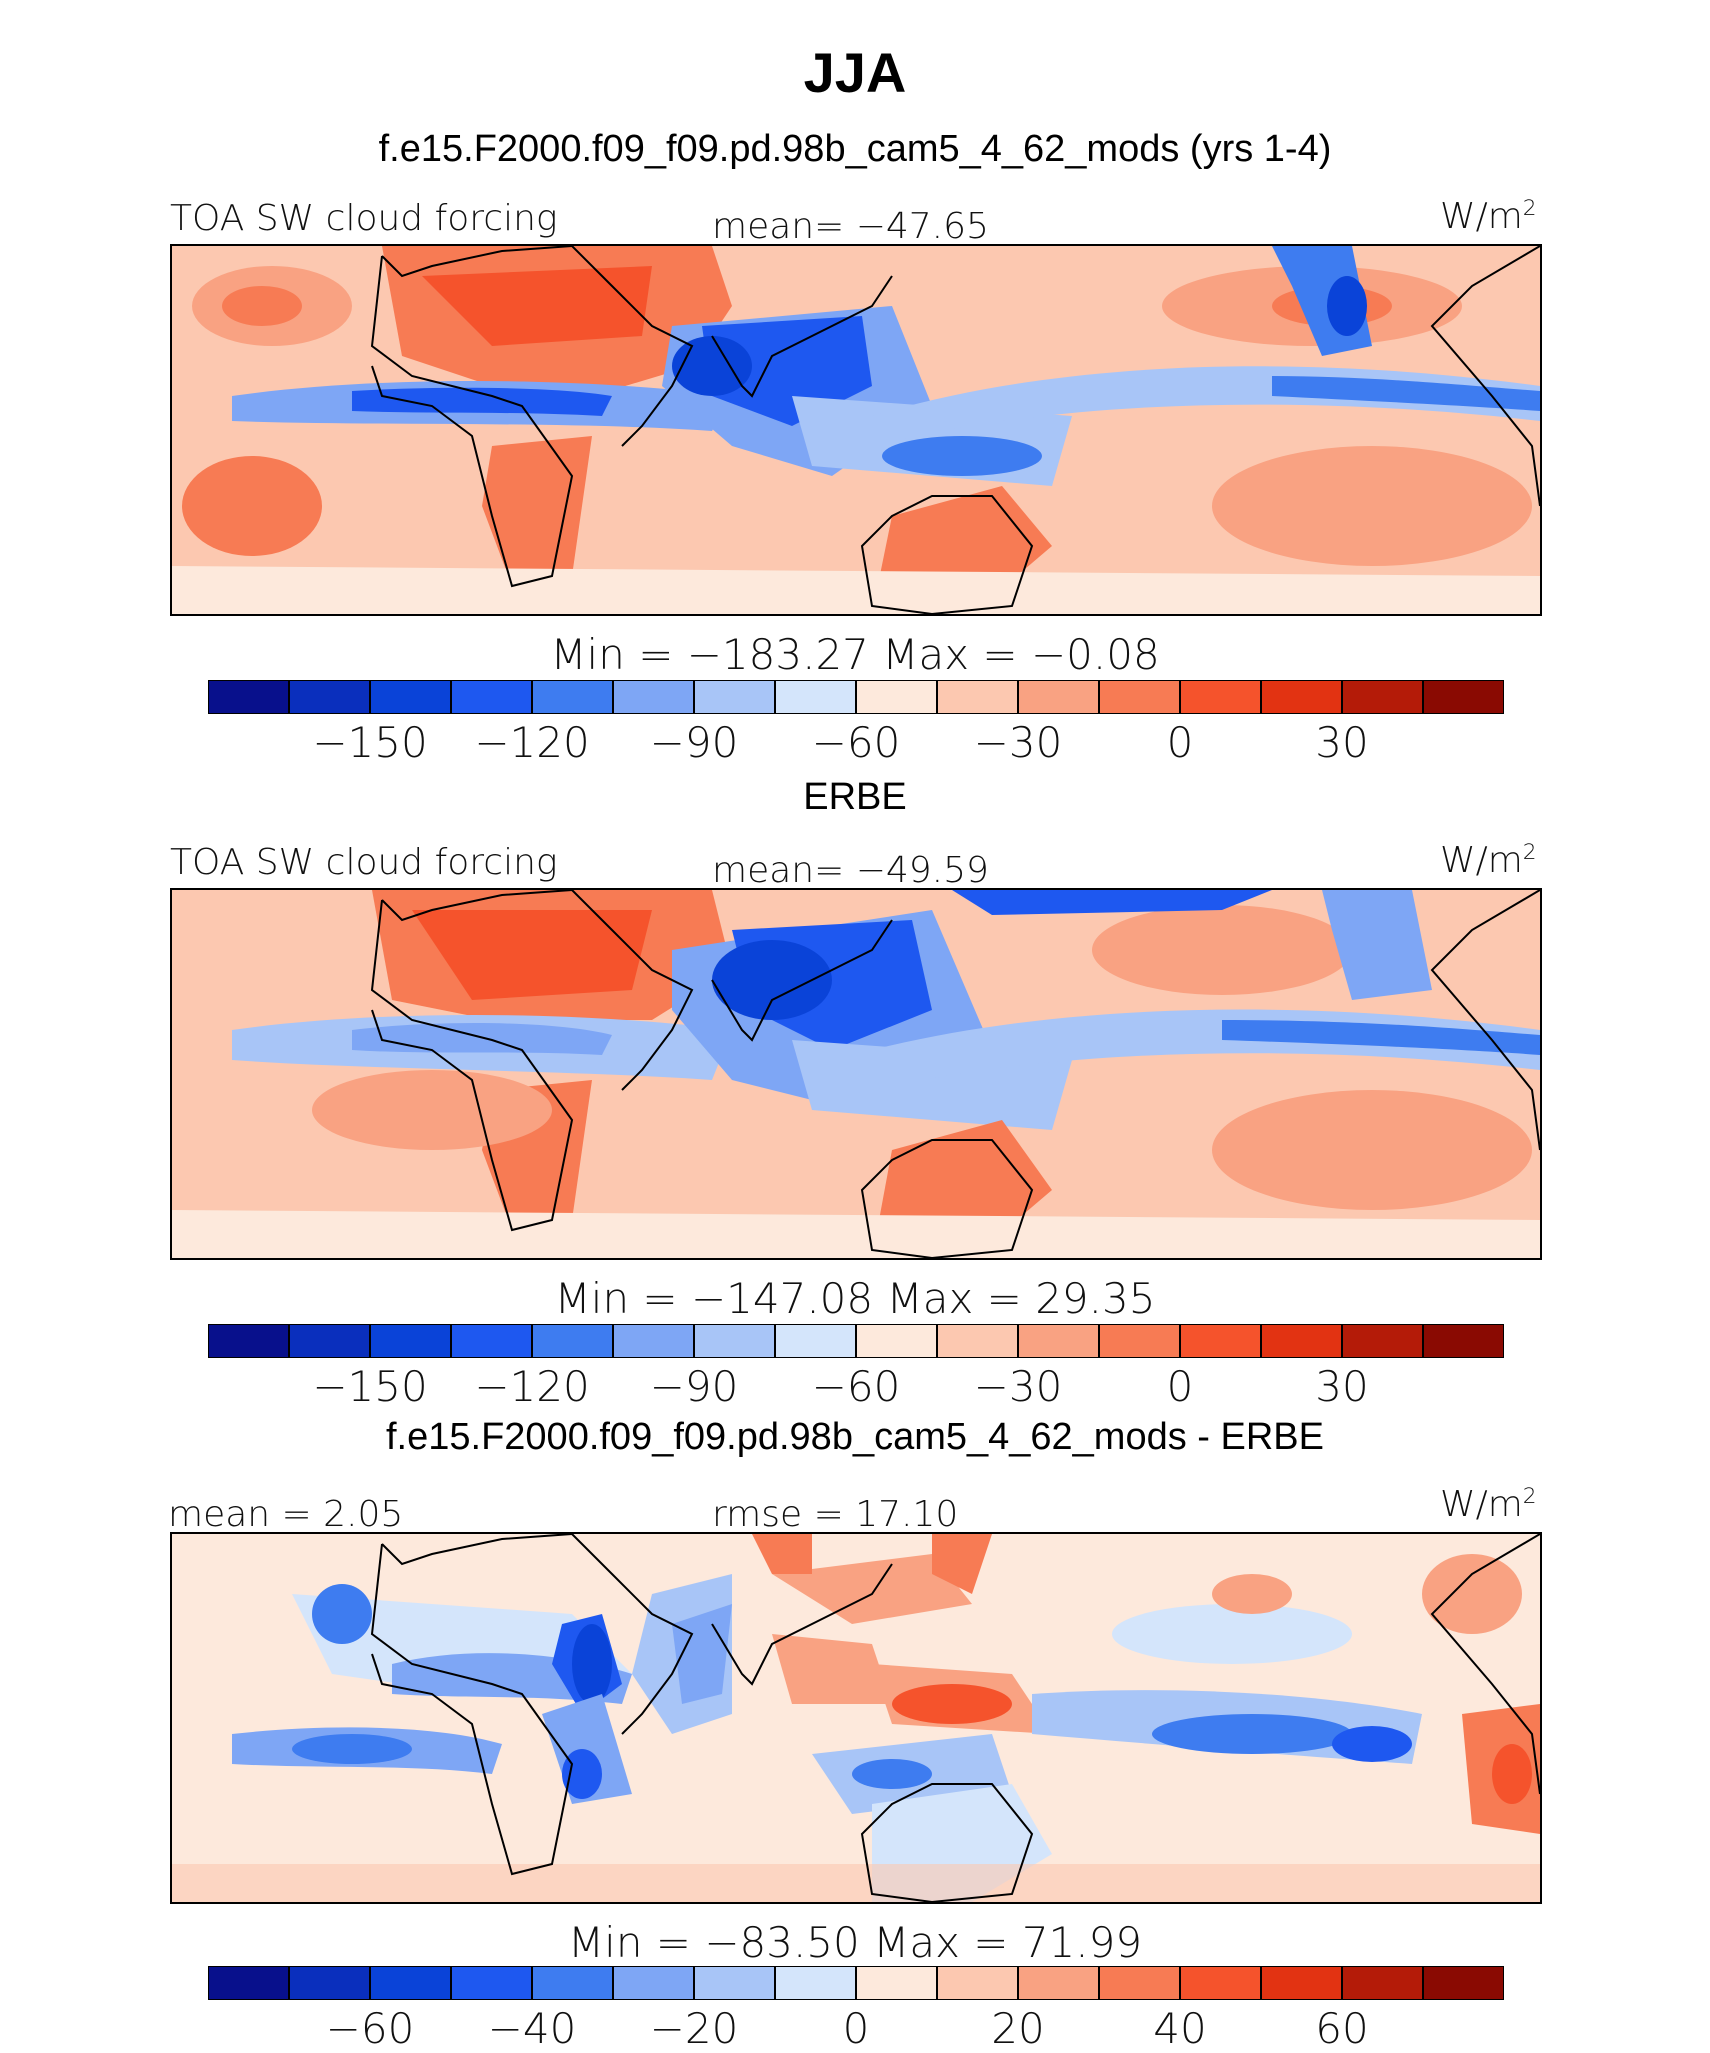  I want to click on panel2-variable-label: TOA SW cloud forcing, so click(364, 862).